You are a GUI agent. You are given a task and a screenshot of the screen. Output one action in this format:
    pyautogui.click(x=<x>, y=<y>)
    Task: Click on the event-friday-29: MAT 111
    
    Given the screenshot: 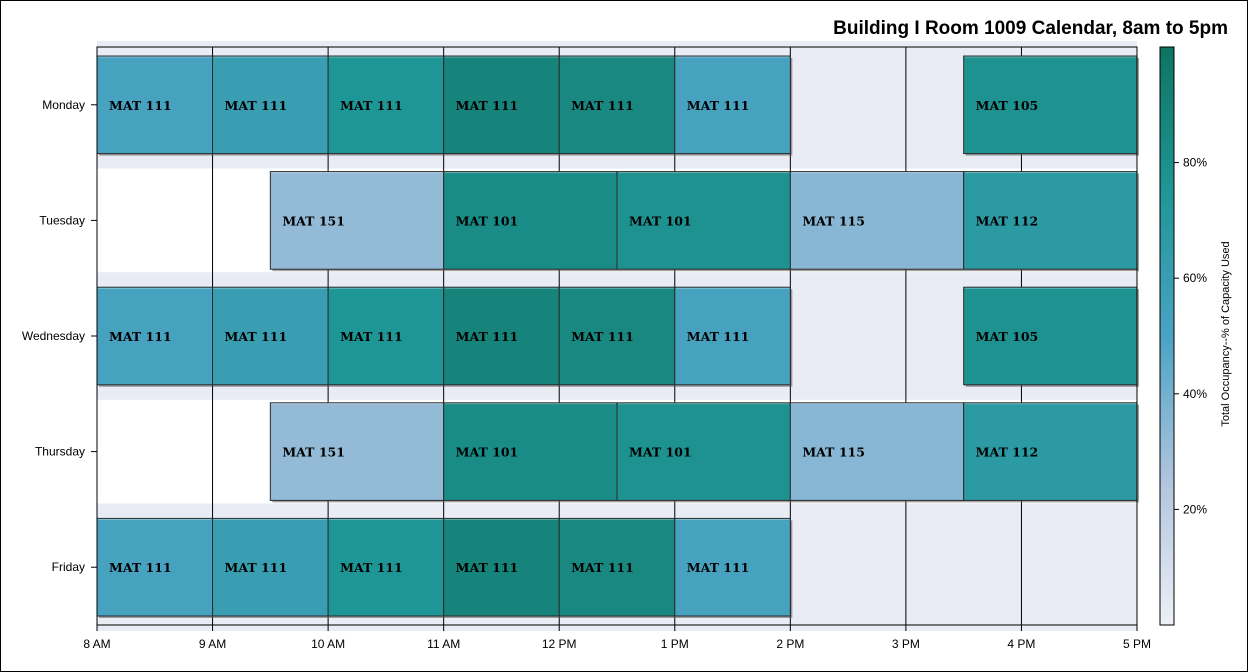 What is the action you would take?
    pyautogui.click(x=733, y=567)
    